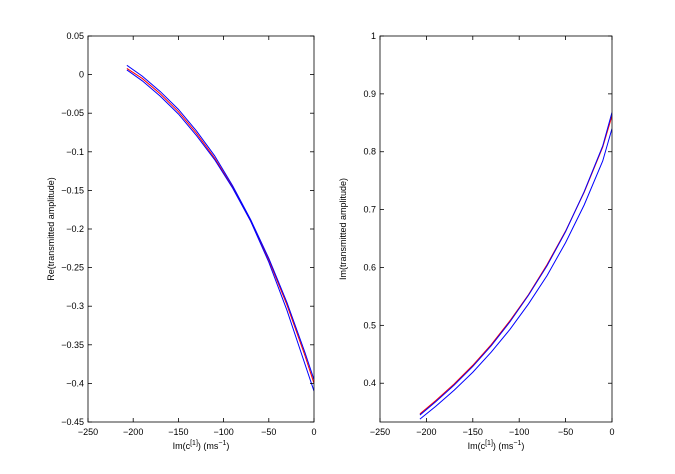 The width and height of the screenshot is (675, 474). What do you see at coordinates (369, 94) in the screenshot?
I see `right-y-tick-label: 0.9` at bounding box center [369, 94].